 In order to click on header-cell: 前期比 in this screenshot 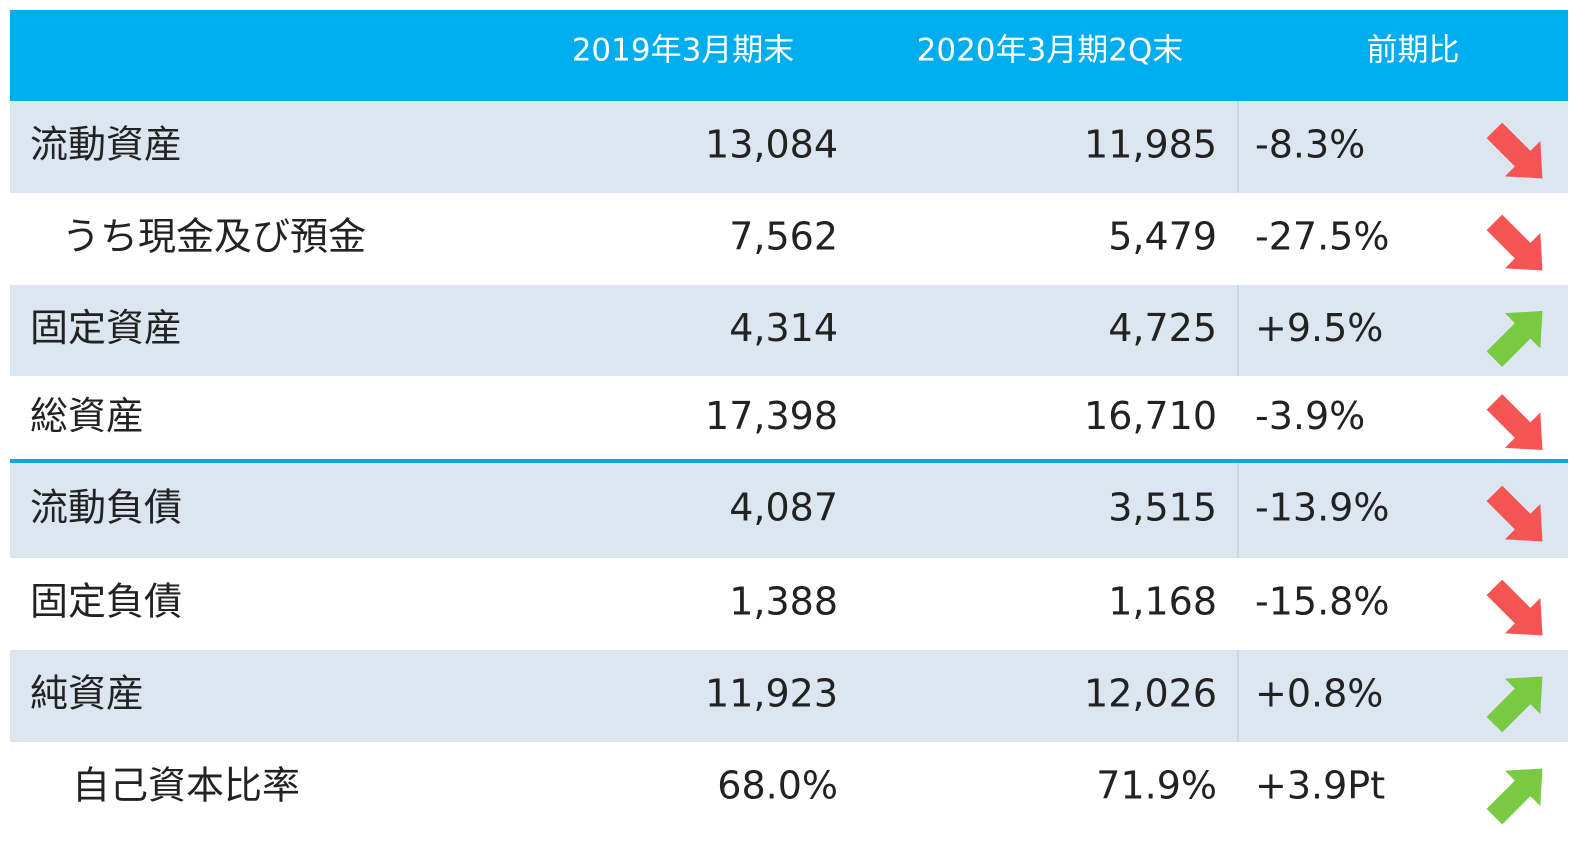, I will do `click(1413, 51)`.